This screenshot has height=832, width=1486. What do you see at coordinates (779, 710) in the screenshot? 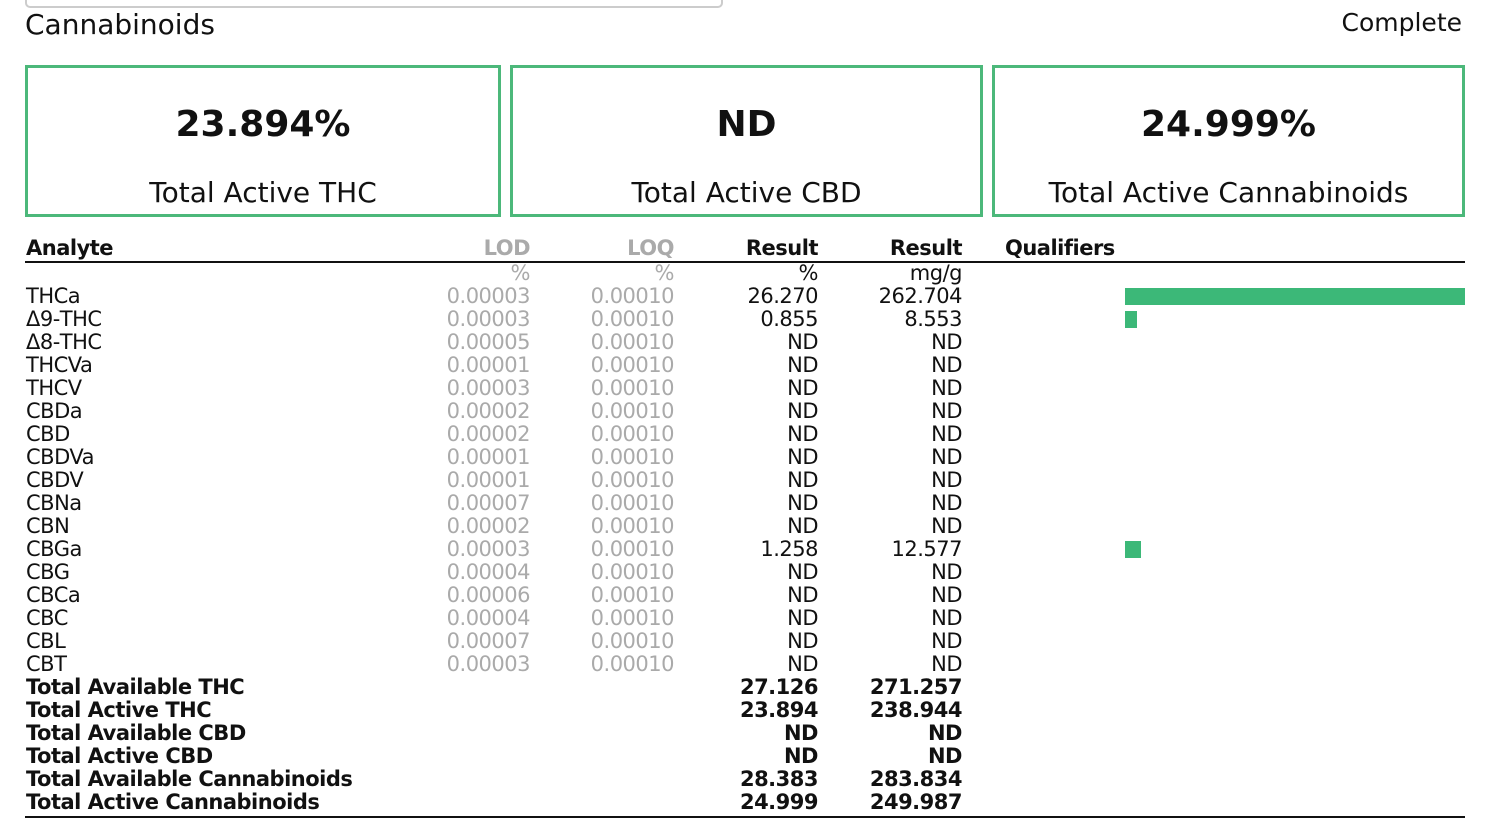
I see `total-value: 23.894` at bounding box center [779, 710].